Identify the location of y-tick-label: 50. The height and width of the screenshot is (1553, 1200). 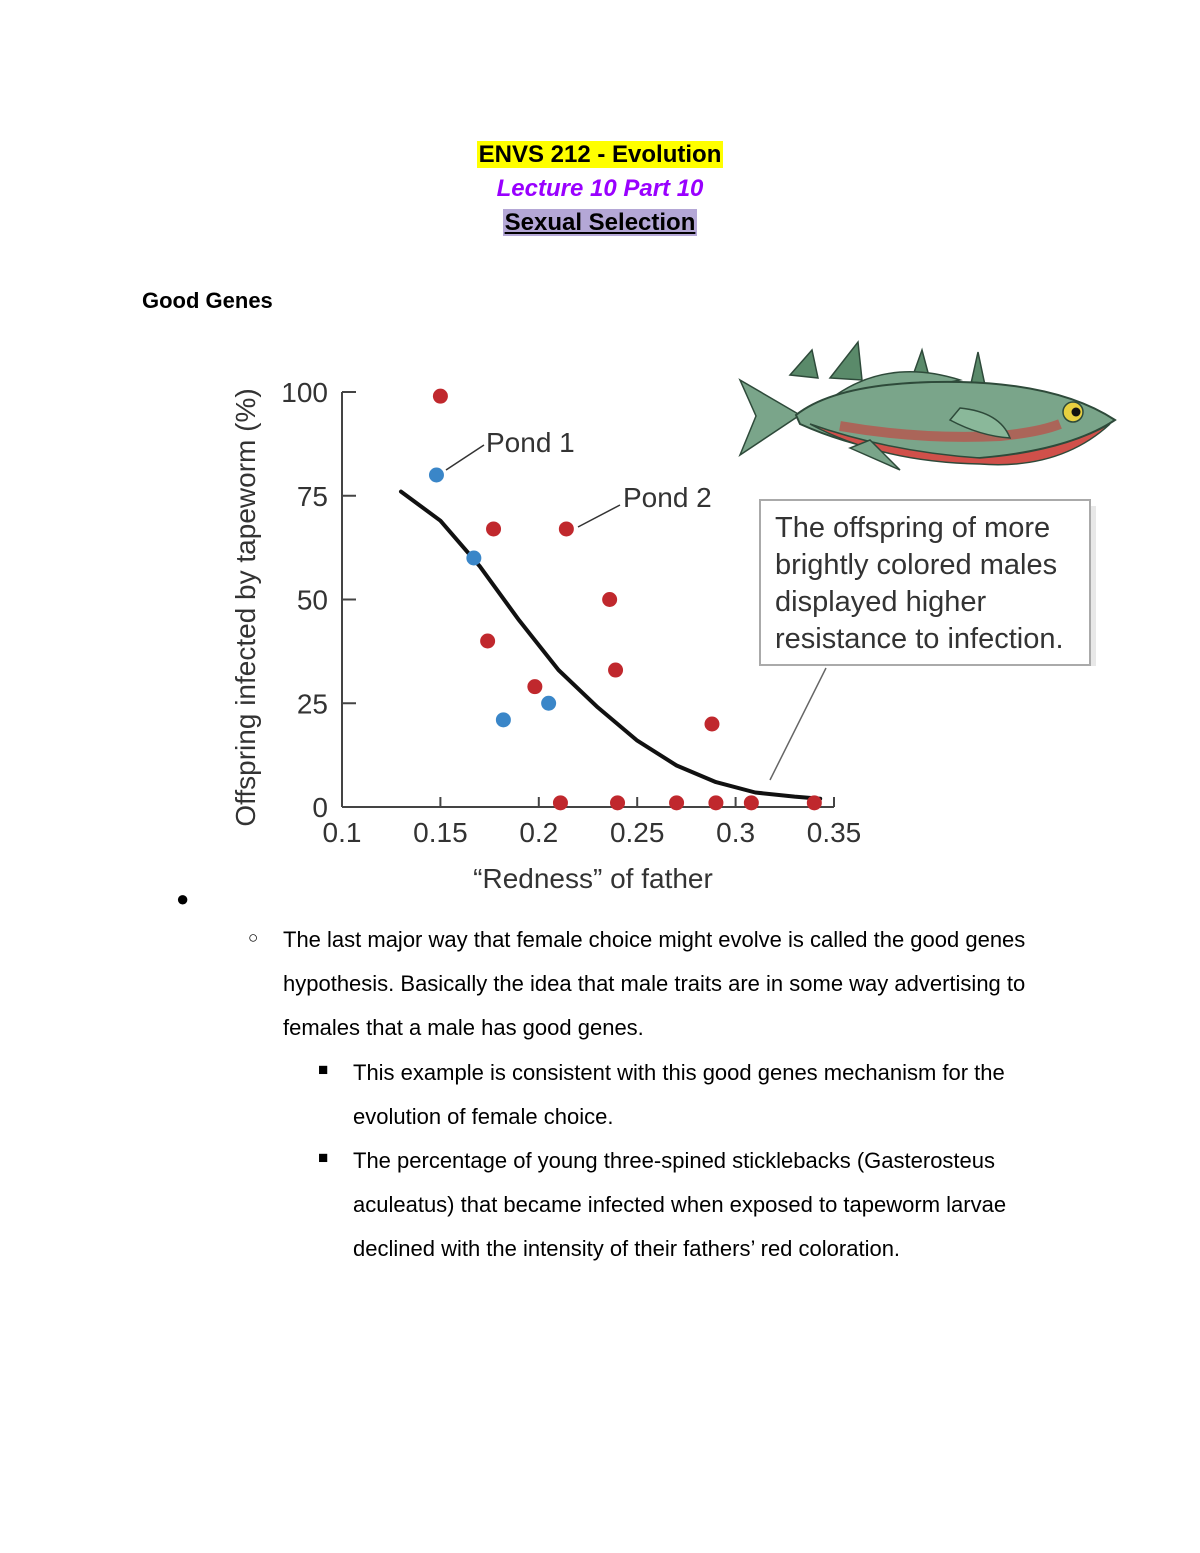
(312, 600).